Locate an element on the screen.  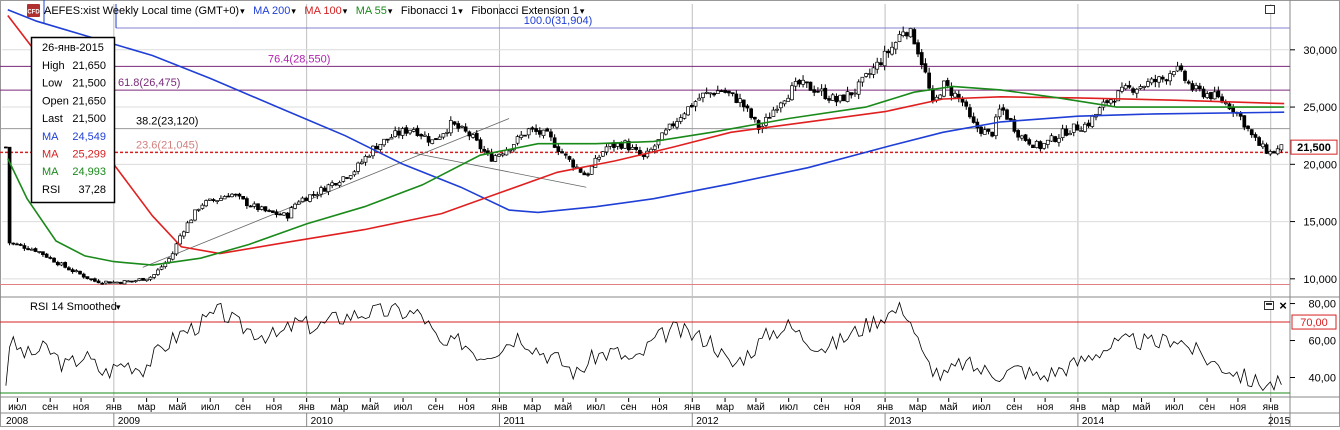
fibonacci-level-label: 100.0(31,904) is located at coordinates (558, 21).